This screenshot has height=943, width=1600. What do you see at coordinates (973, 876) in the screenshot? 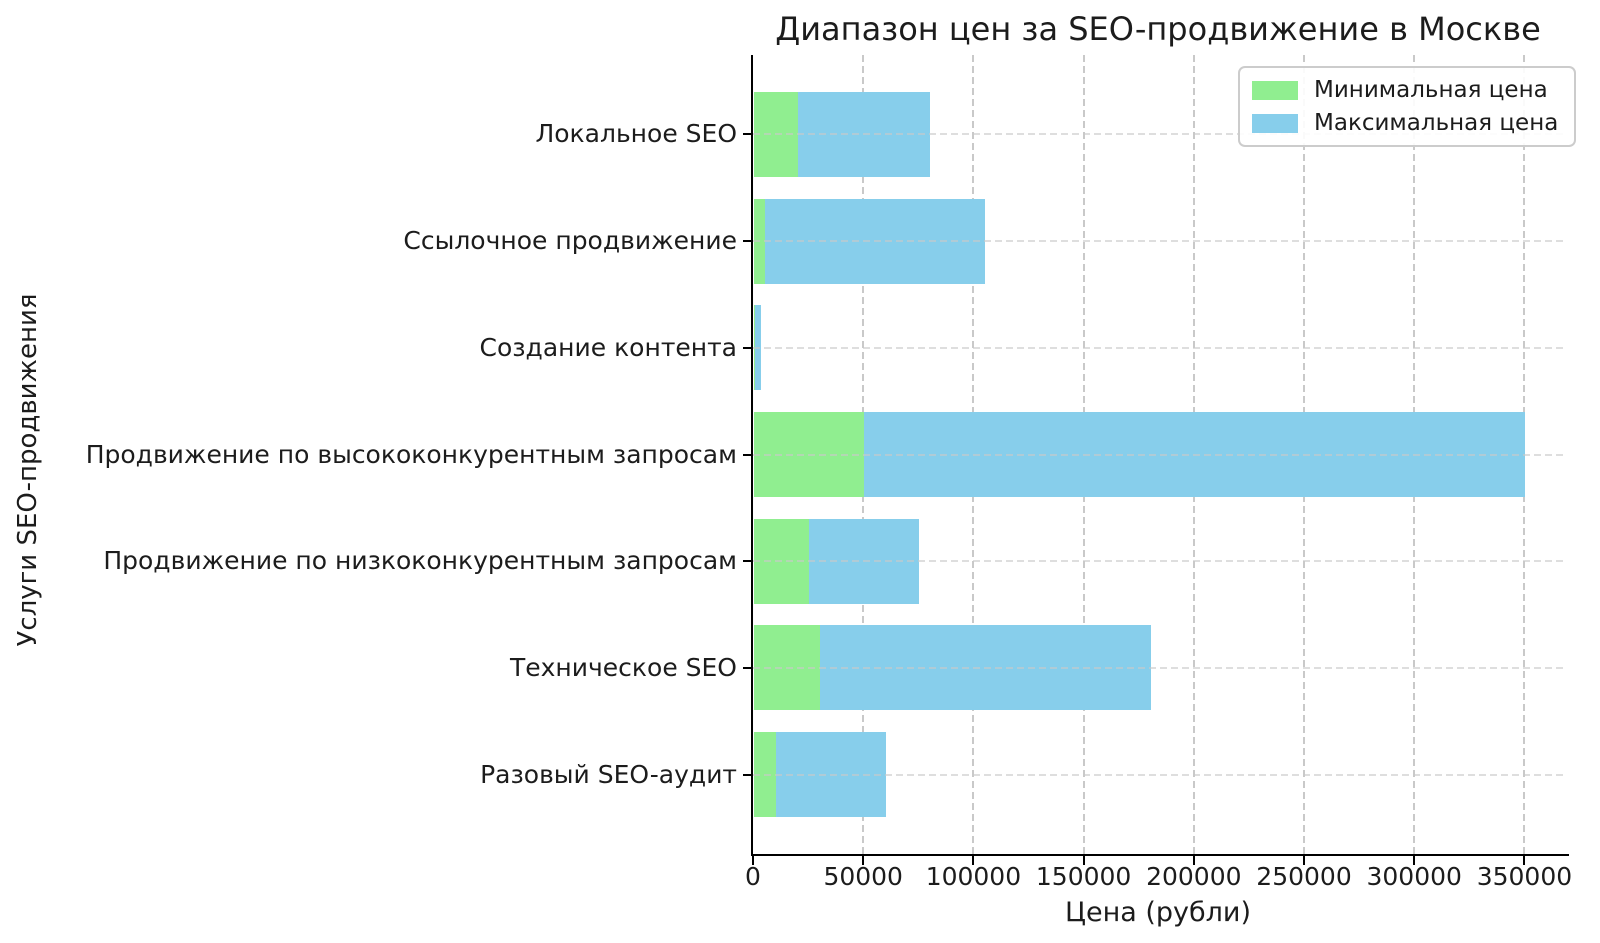
I see `x-tick-label: 100000` at bounding box center [973, 876].